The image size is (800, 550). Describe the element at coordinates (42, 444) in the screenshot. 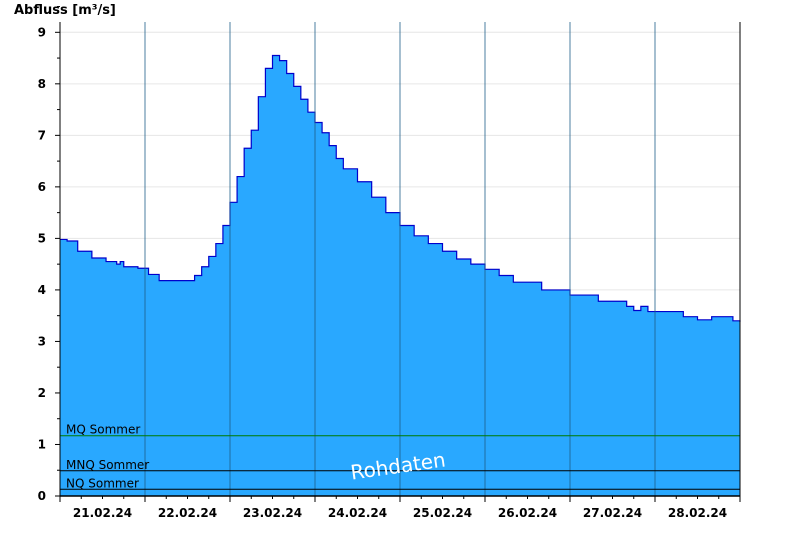

I see `y-tick-label: 1` at that location.